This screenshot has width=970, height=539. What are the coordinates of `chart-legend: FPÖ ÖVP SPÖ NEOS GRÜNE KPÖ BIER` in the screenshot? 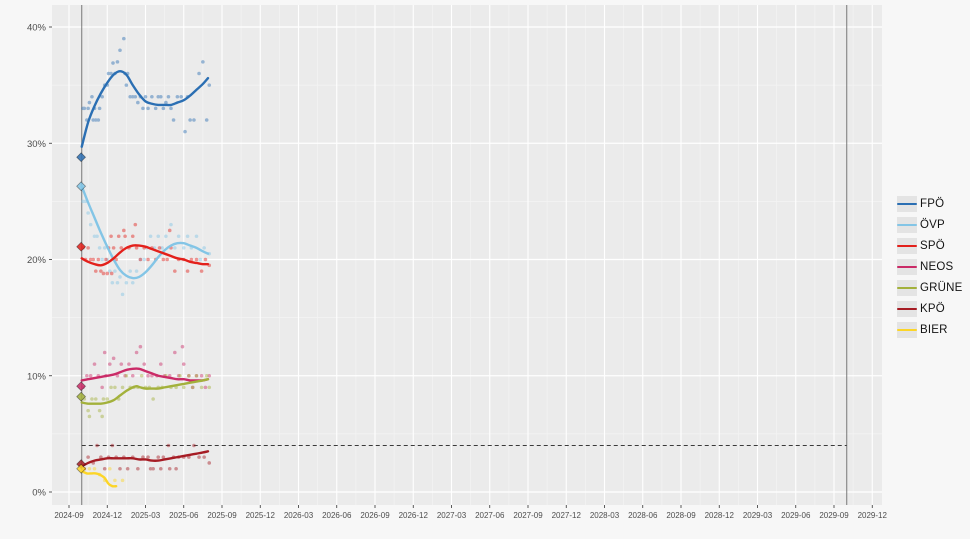 It's located at (930, 266).